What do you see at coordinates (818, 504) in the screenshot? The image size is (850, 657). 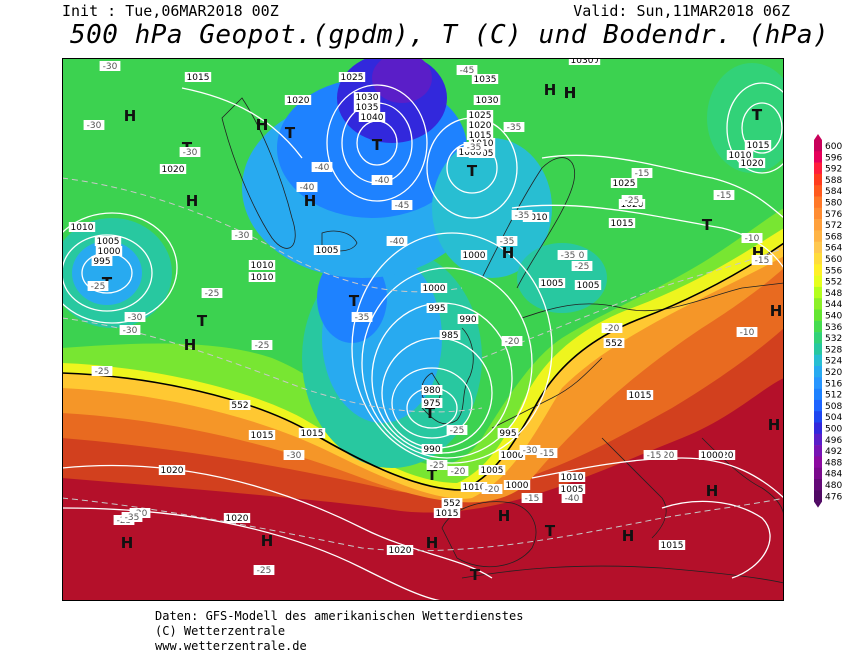 I see `legend-arrow-bottom` at bounding box center [818, 504].